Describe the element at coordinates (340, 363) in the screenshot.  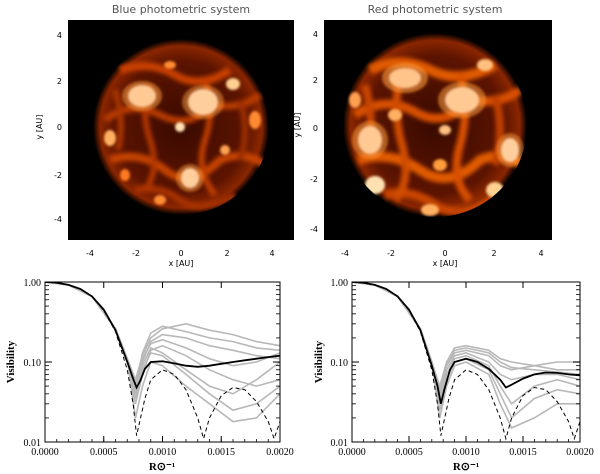
I see `red-ytick-label: 0.10` at that location.